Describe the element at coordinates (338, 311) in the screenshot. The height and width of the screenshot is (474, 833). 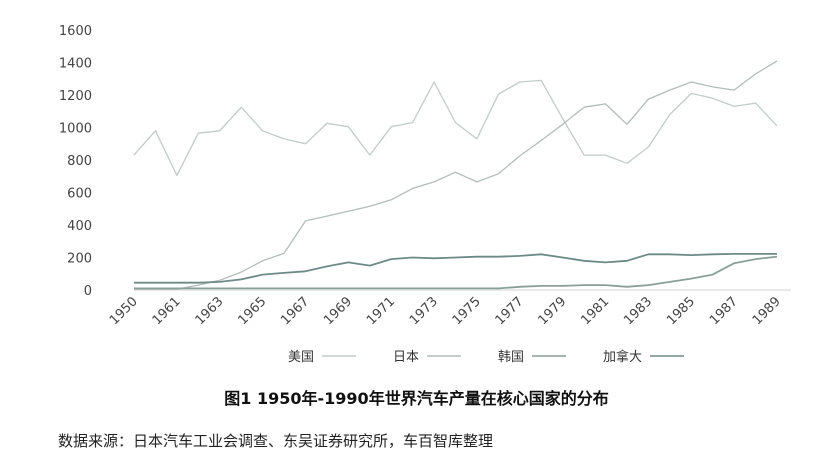
I see `x-tick-label: 1969` at that location.